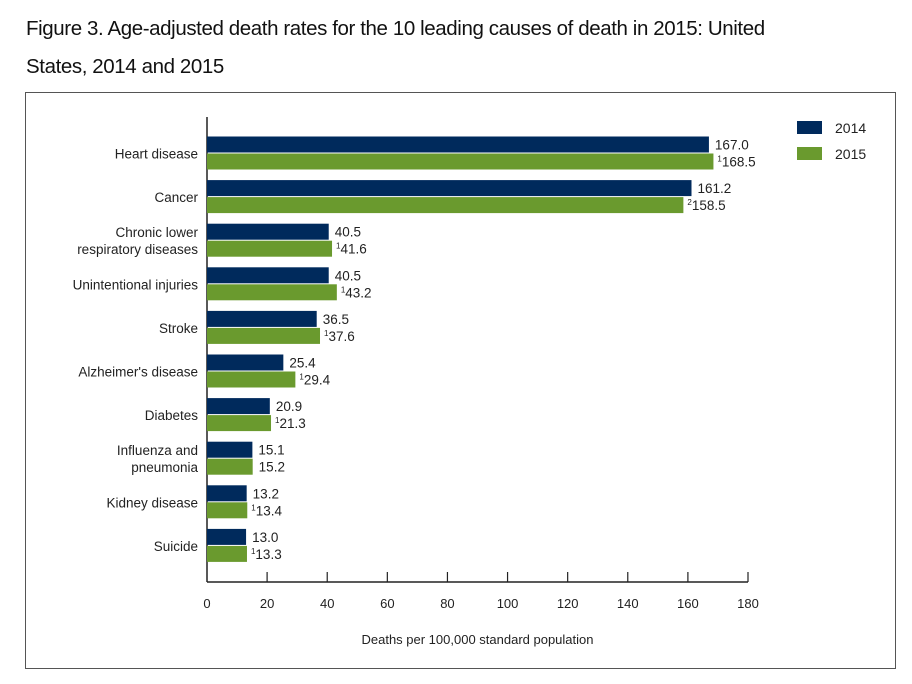  I want to click on category-label: Influenza and, so click(157, 450).